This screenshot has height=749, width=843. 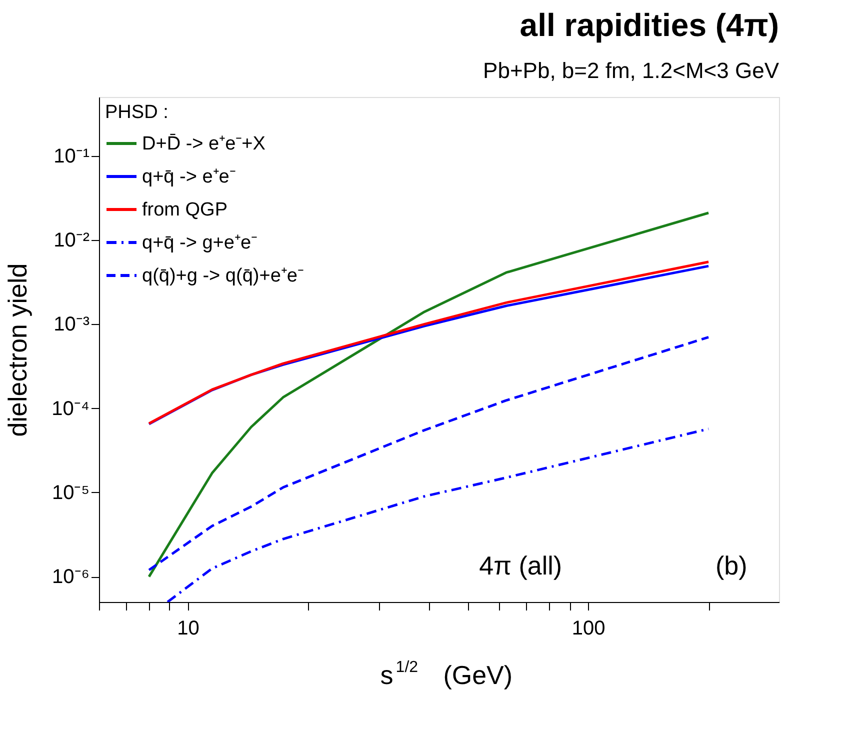 I want to click on y-tick-label: 10⁻¹, so click(x=72, y=156).